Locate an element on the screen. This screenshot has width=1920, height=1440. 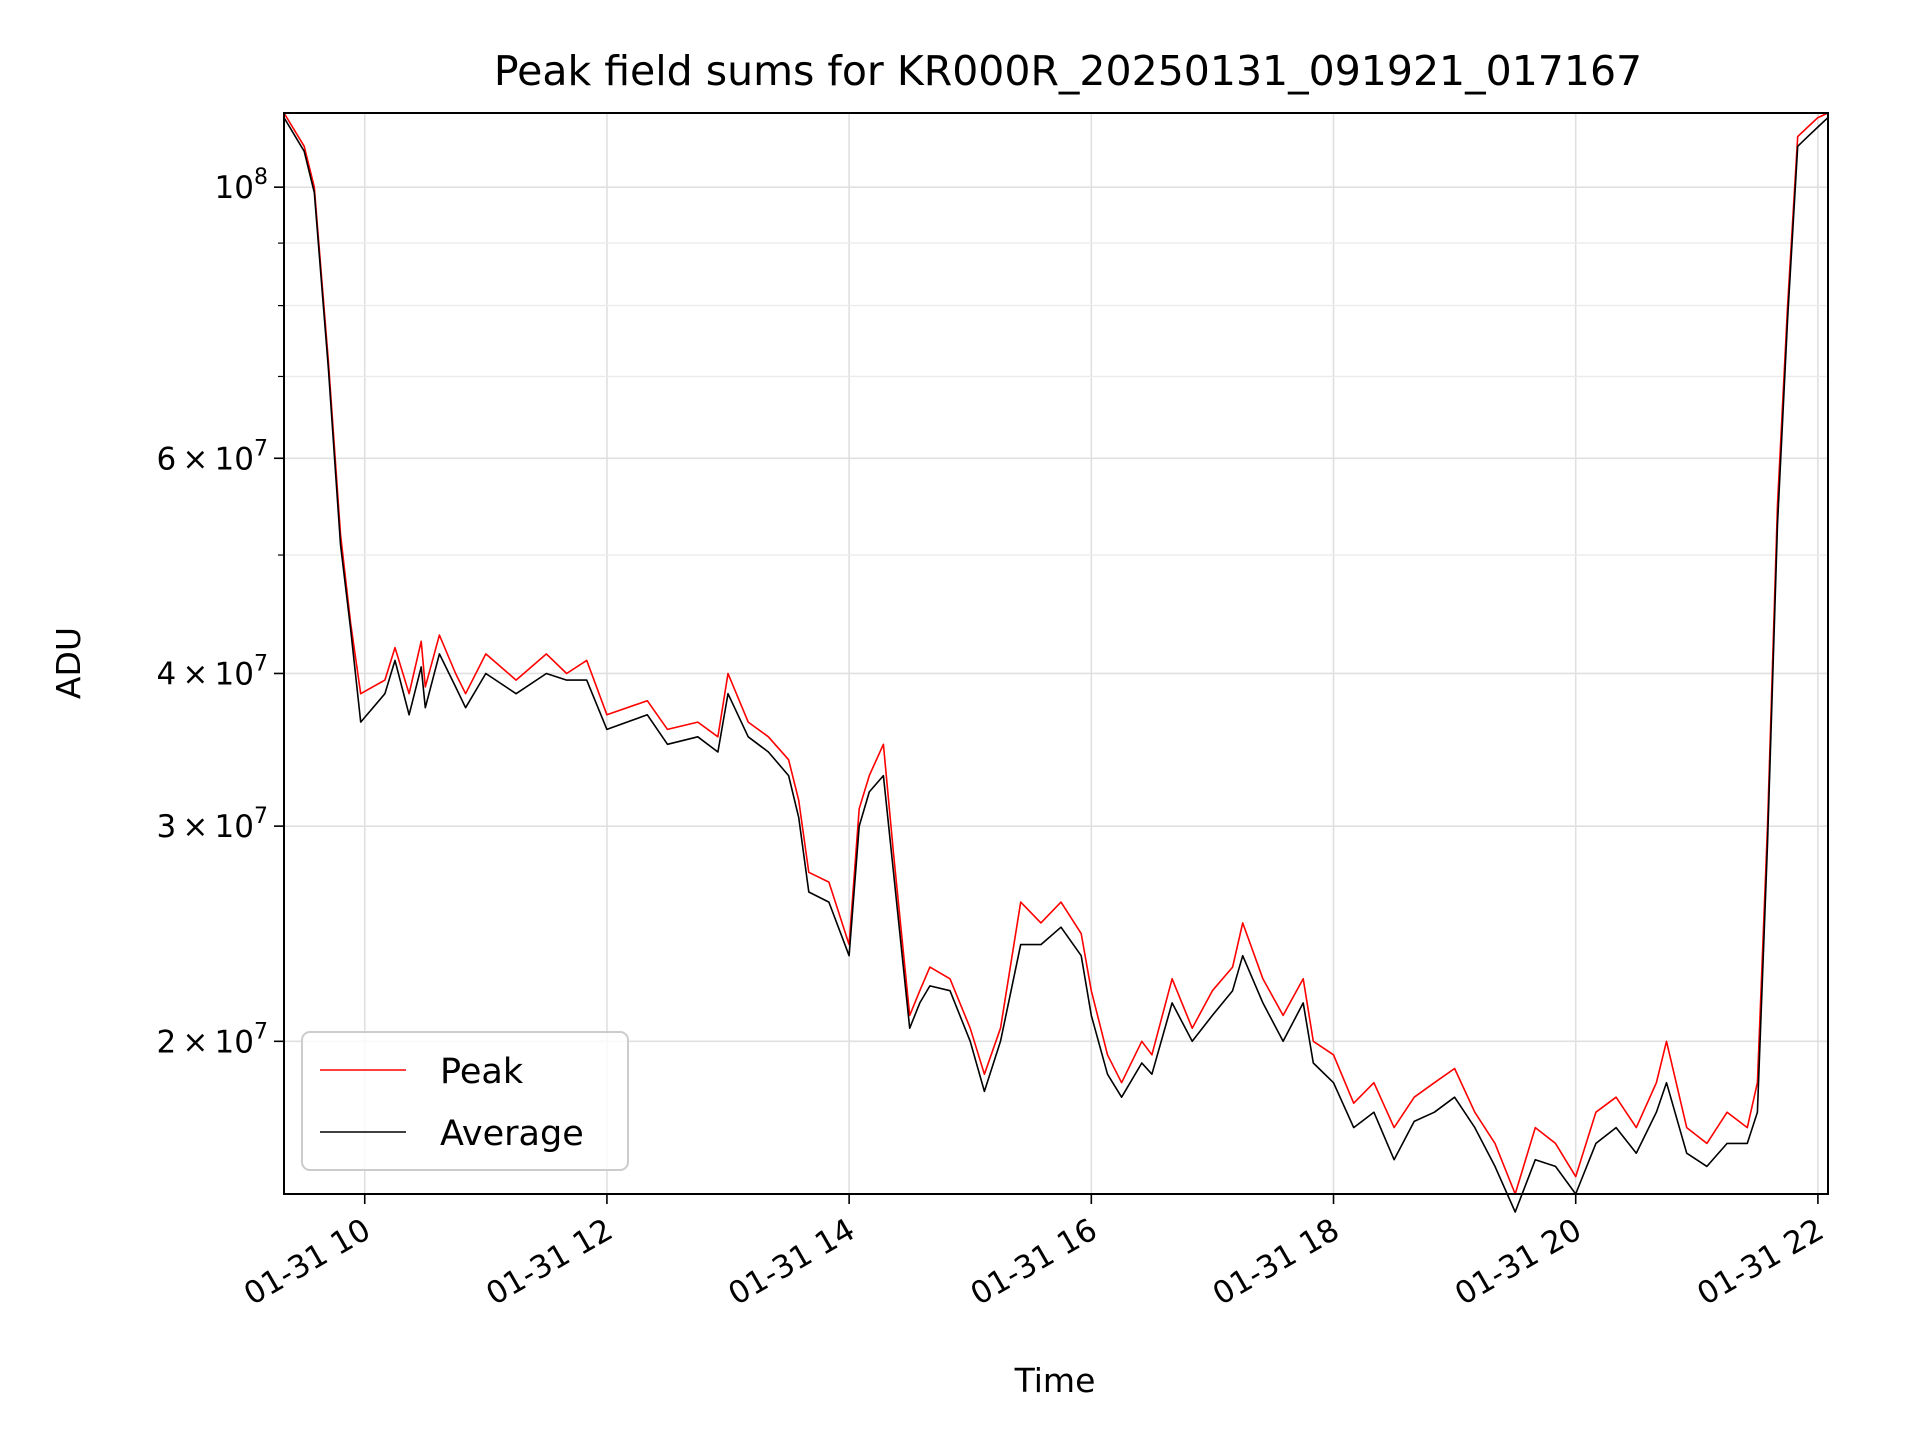
legend: Peak Average is located at coordinates (465, 1101).